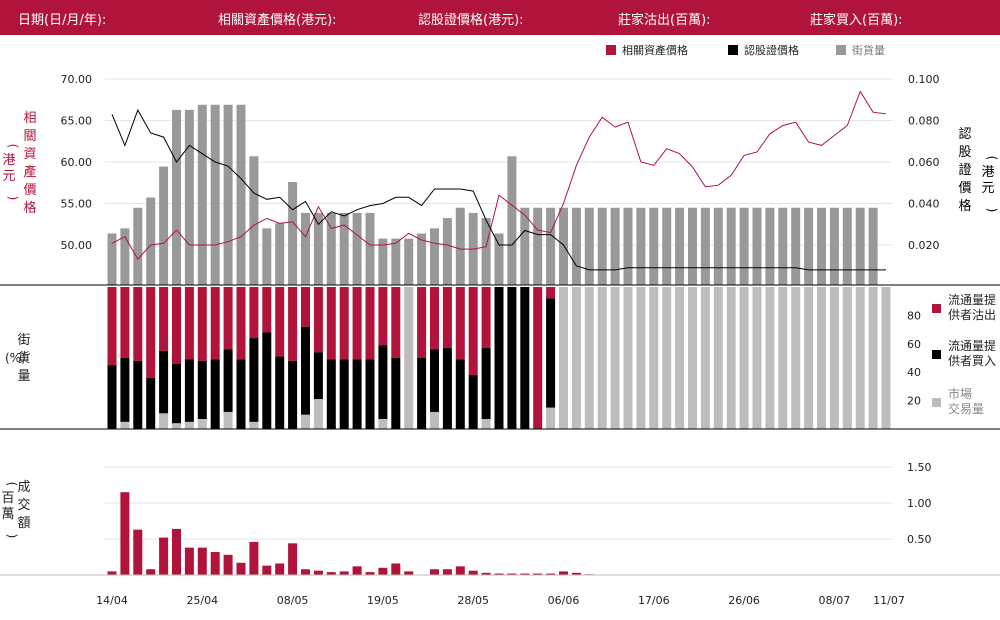 The width and height of the screenshot is (1000, 620). What do you see at coordinates (924, 79) in the screenshot?
I see `right-y-tick: 0.100` at bounding box center [924, 79].